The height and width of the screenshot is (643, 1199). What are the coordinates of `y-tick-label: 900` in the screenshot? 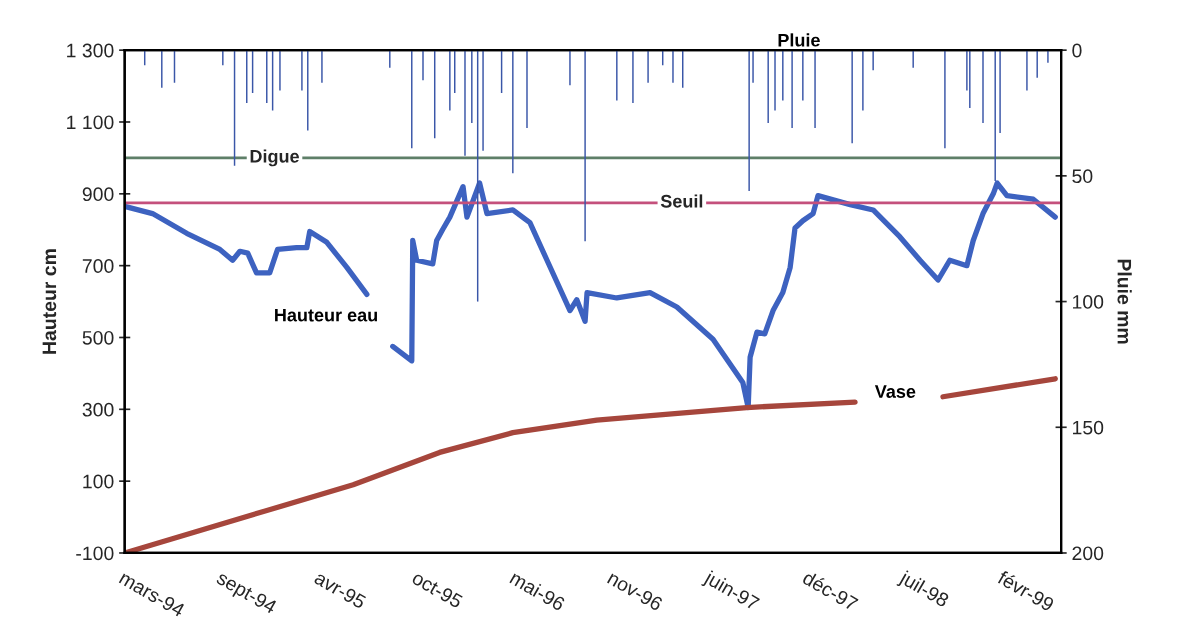 It's located at (98, 194).